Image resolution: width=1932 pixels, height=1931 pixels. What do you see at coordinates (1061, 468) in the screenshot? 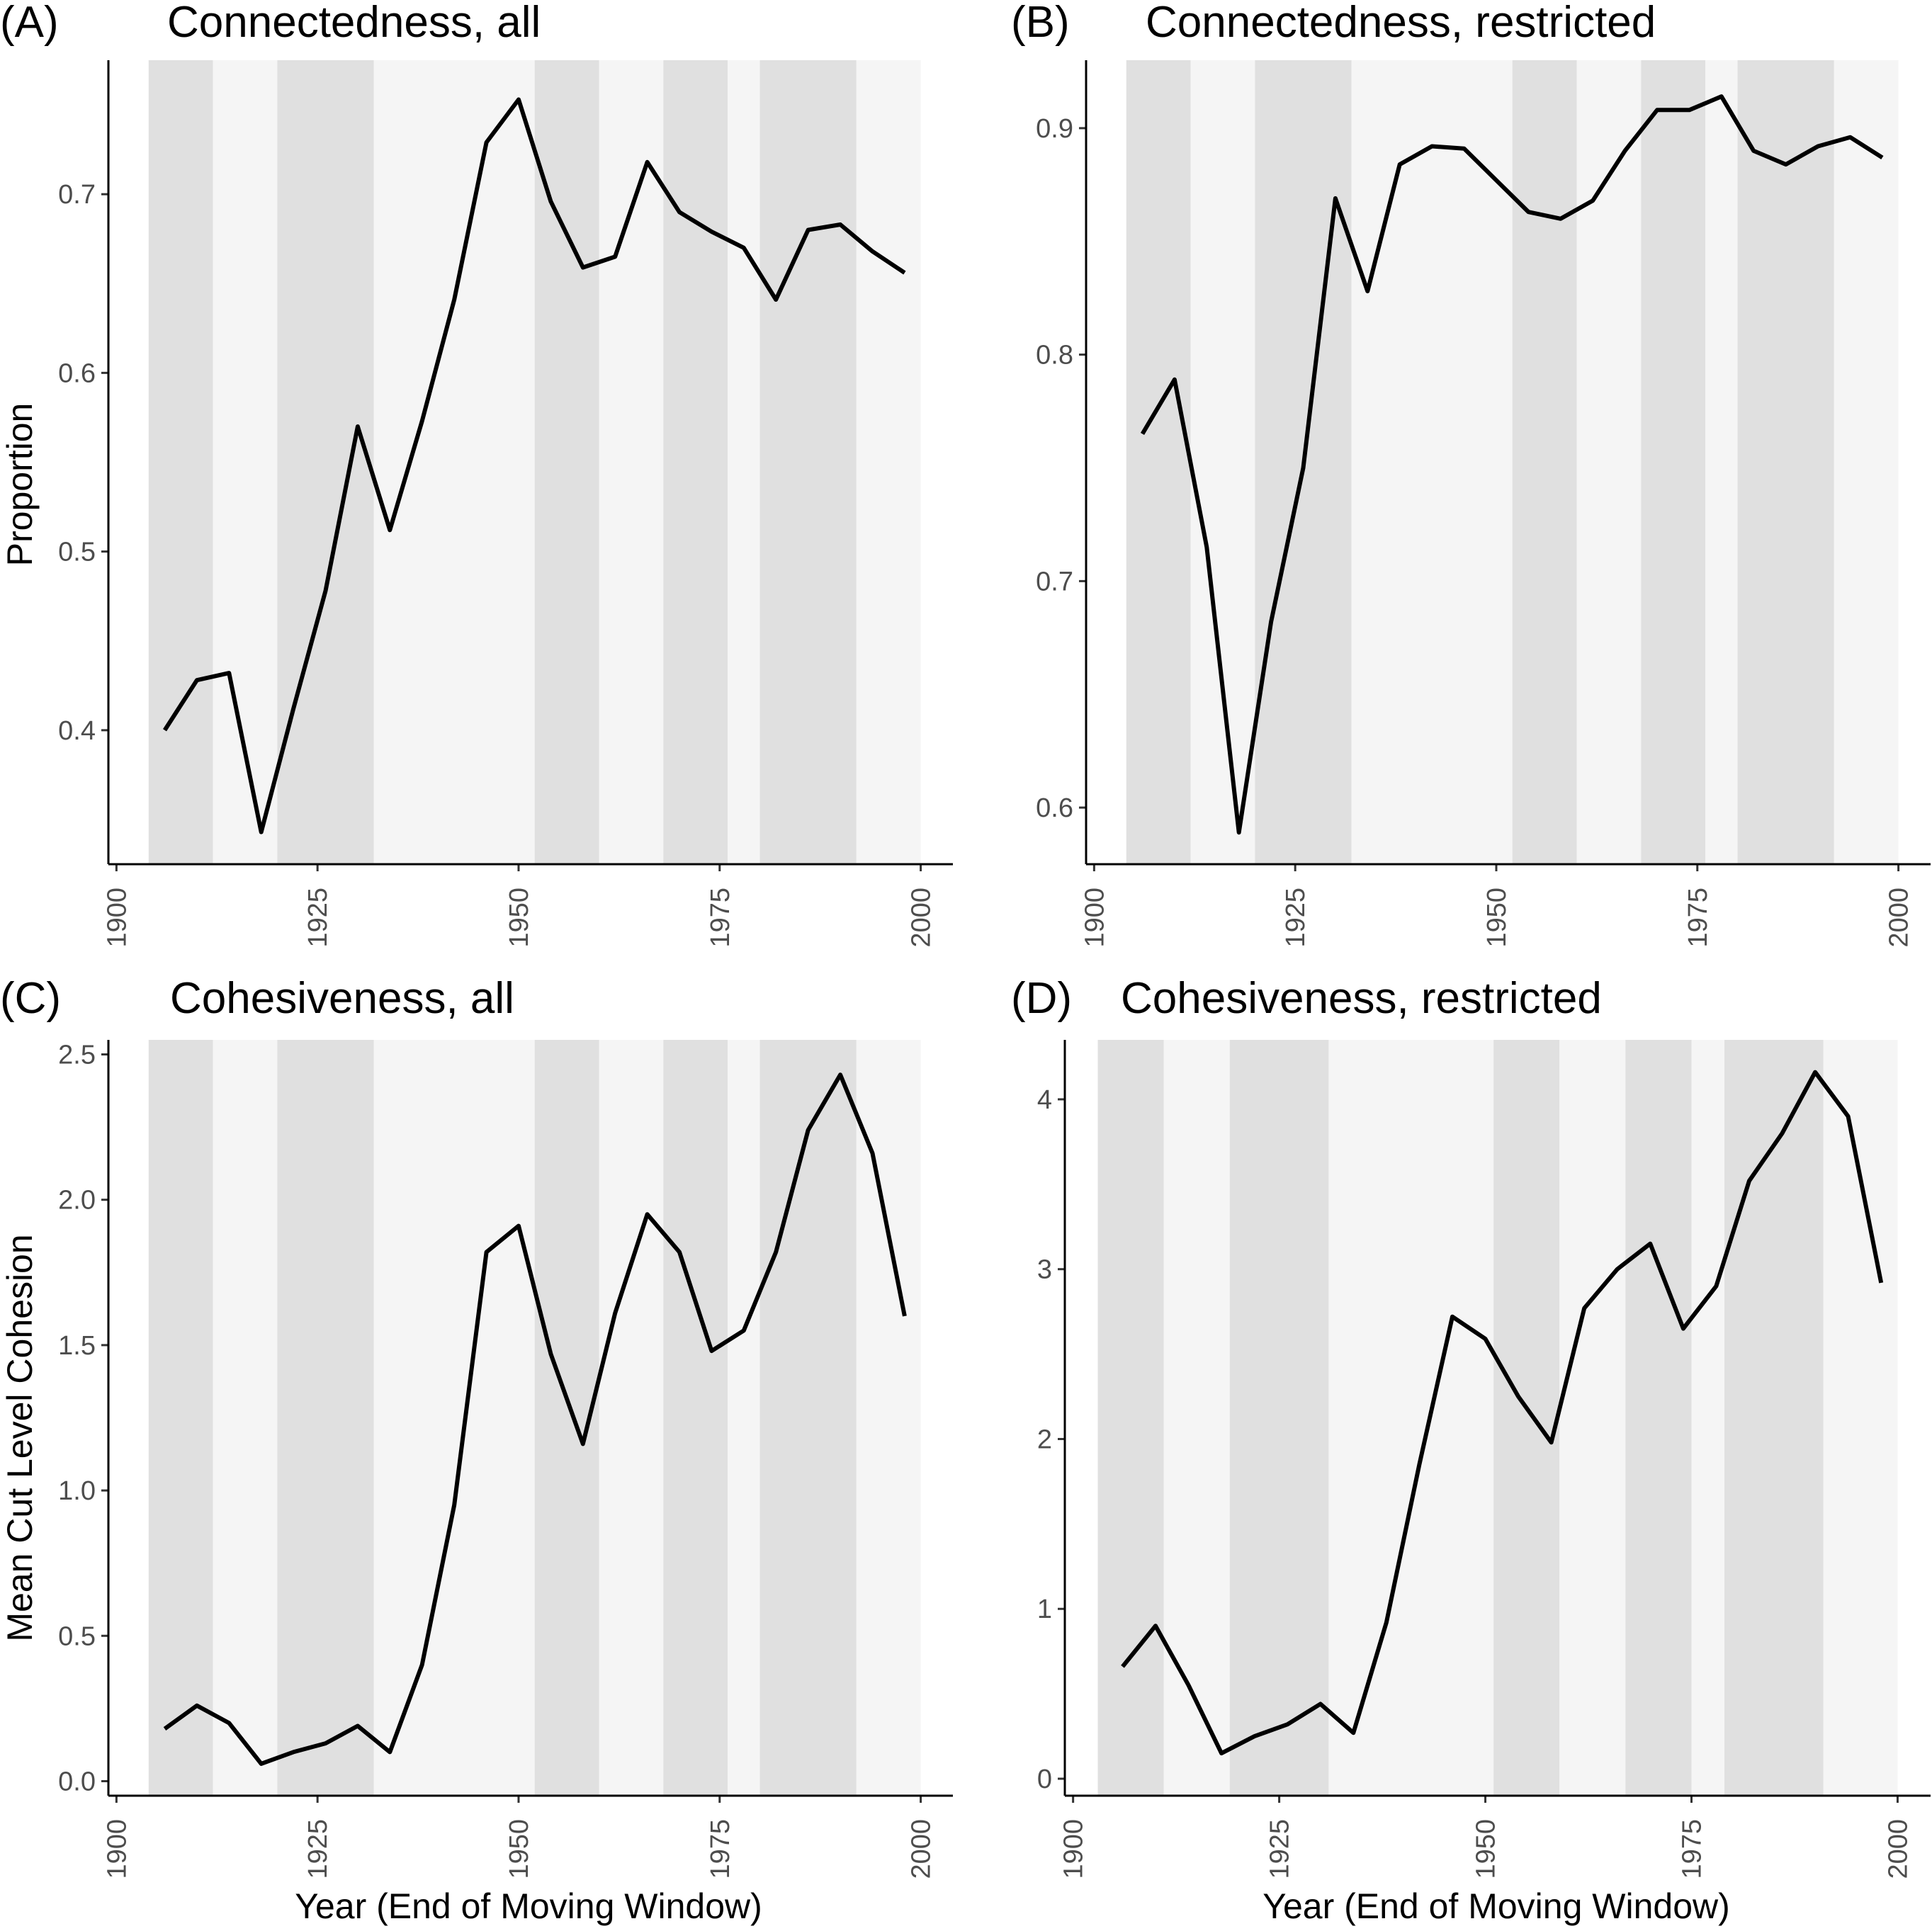
I see `y-axis-ticks: 0.6 0.7 0.8 0.9` at bounding box center [1061, 468].